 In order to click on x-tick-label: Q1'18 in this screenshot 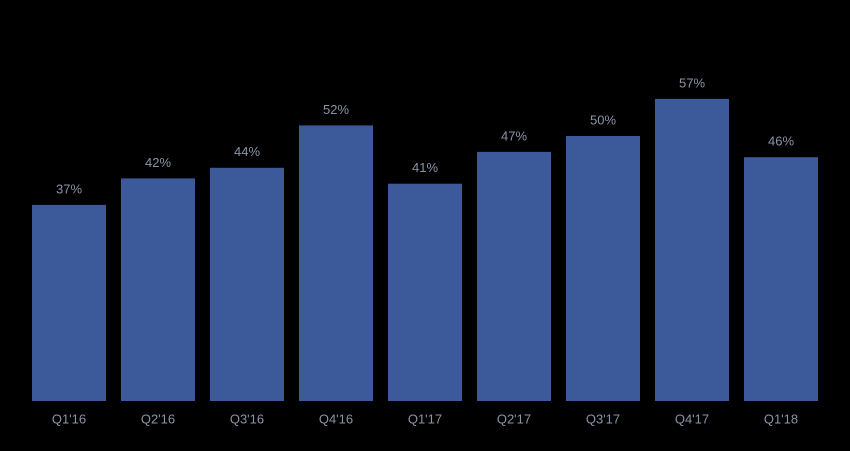, I will do `click(781, 418)`.